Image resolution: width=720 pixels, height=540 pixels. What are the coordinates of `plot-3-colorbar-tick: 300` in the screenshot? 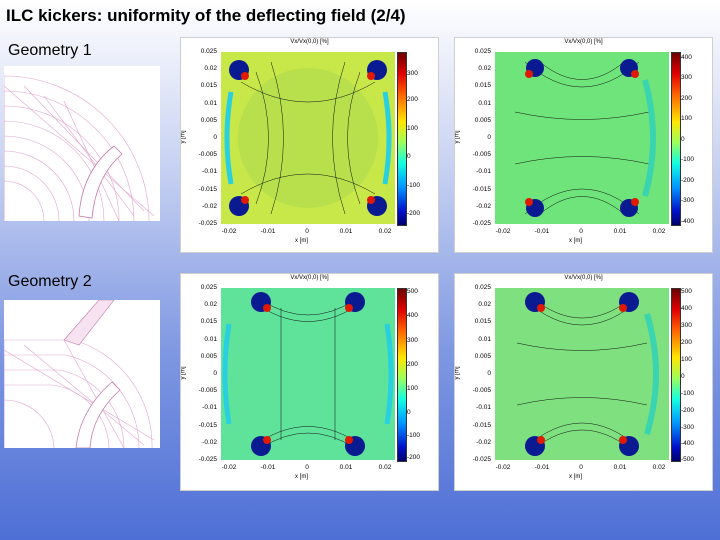 It's located at (412, 340).